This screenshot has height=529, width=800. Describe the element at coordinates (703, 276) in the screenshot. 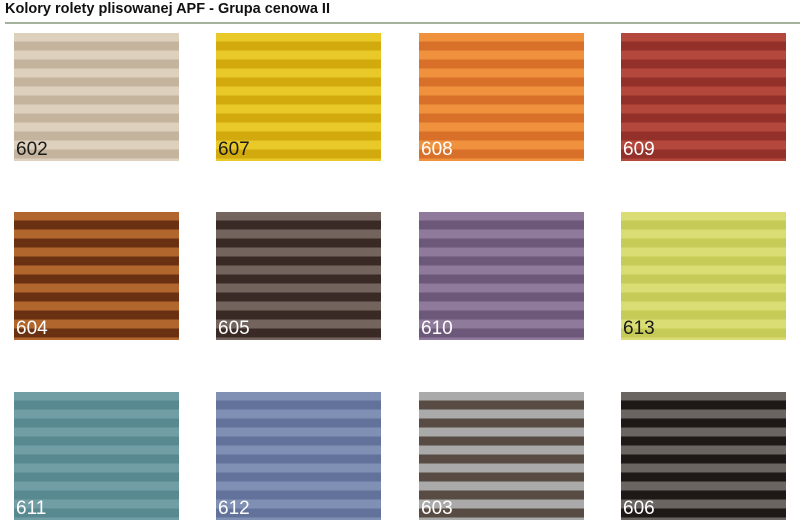

I see `color-swatch-613: 613` at that location.